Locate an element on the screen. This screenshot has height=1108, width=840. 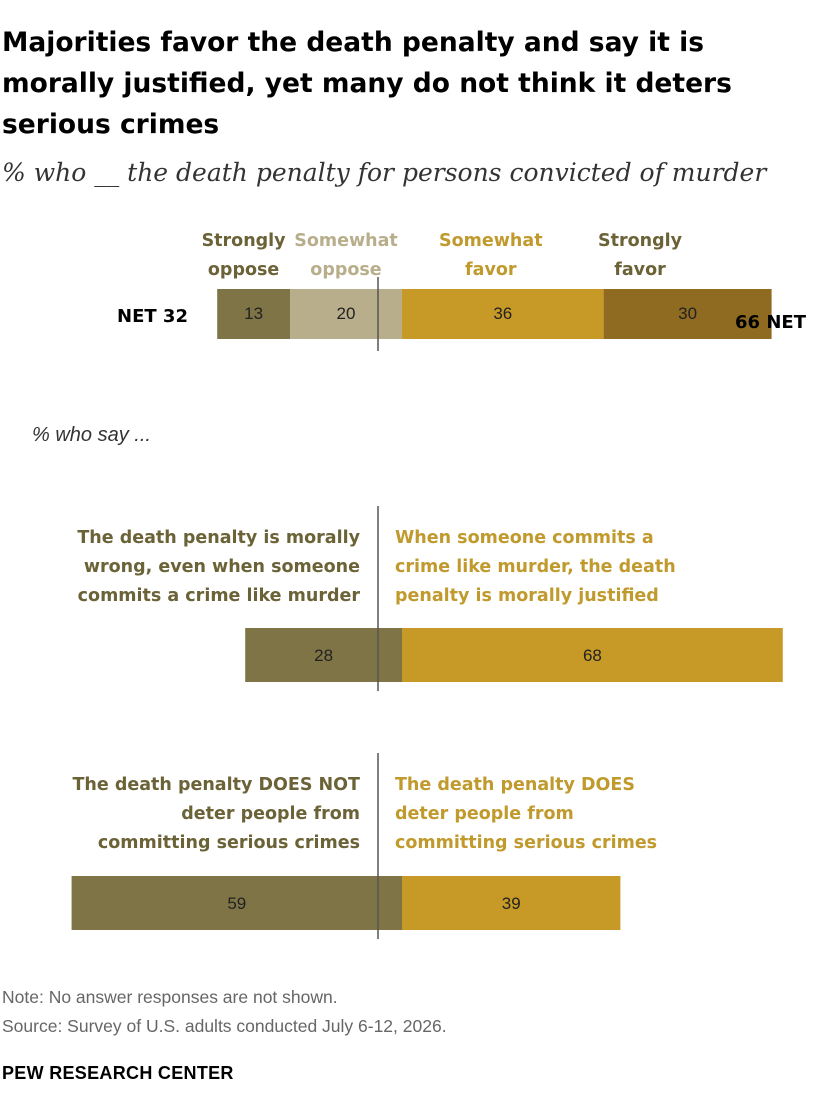
left-label-2-line-3: commits a crime like murder is located at coordinates (219, 596).